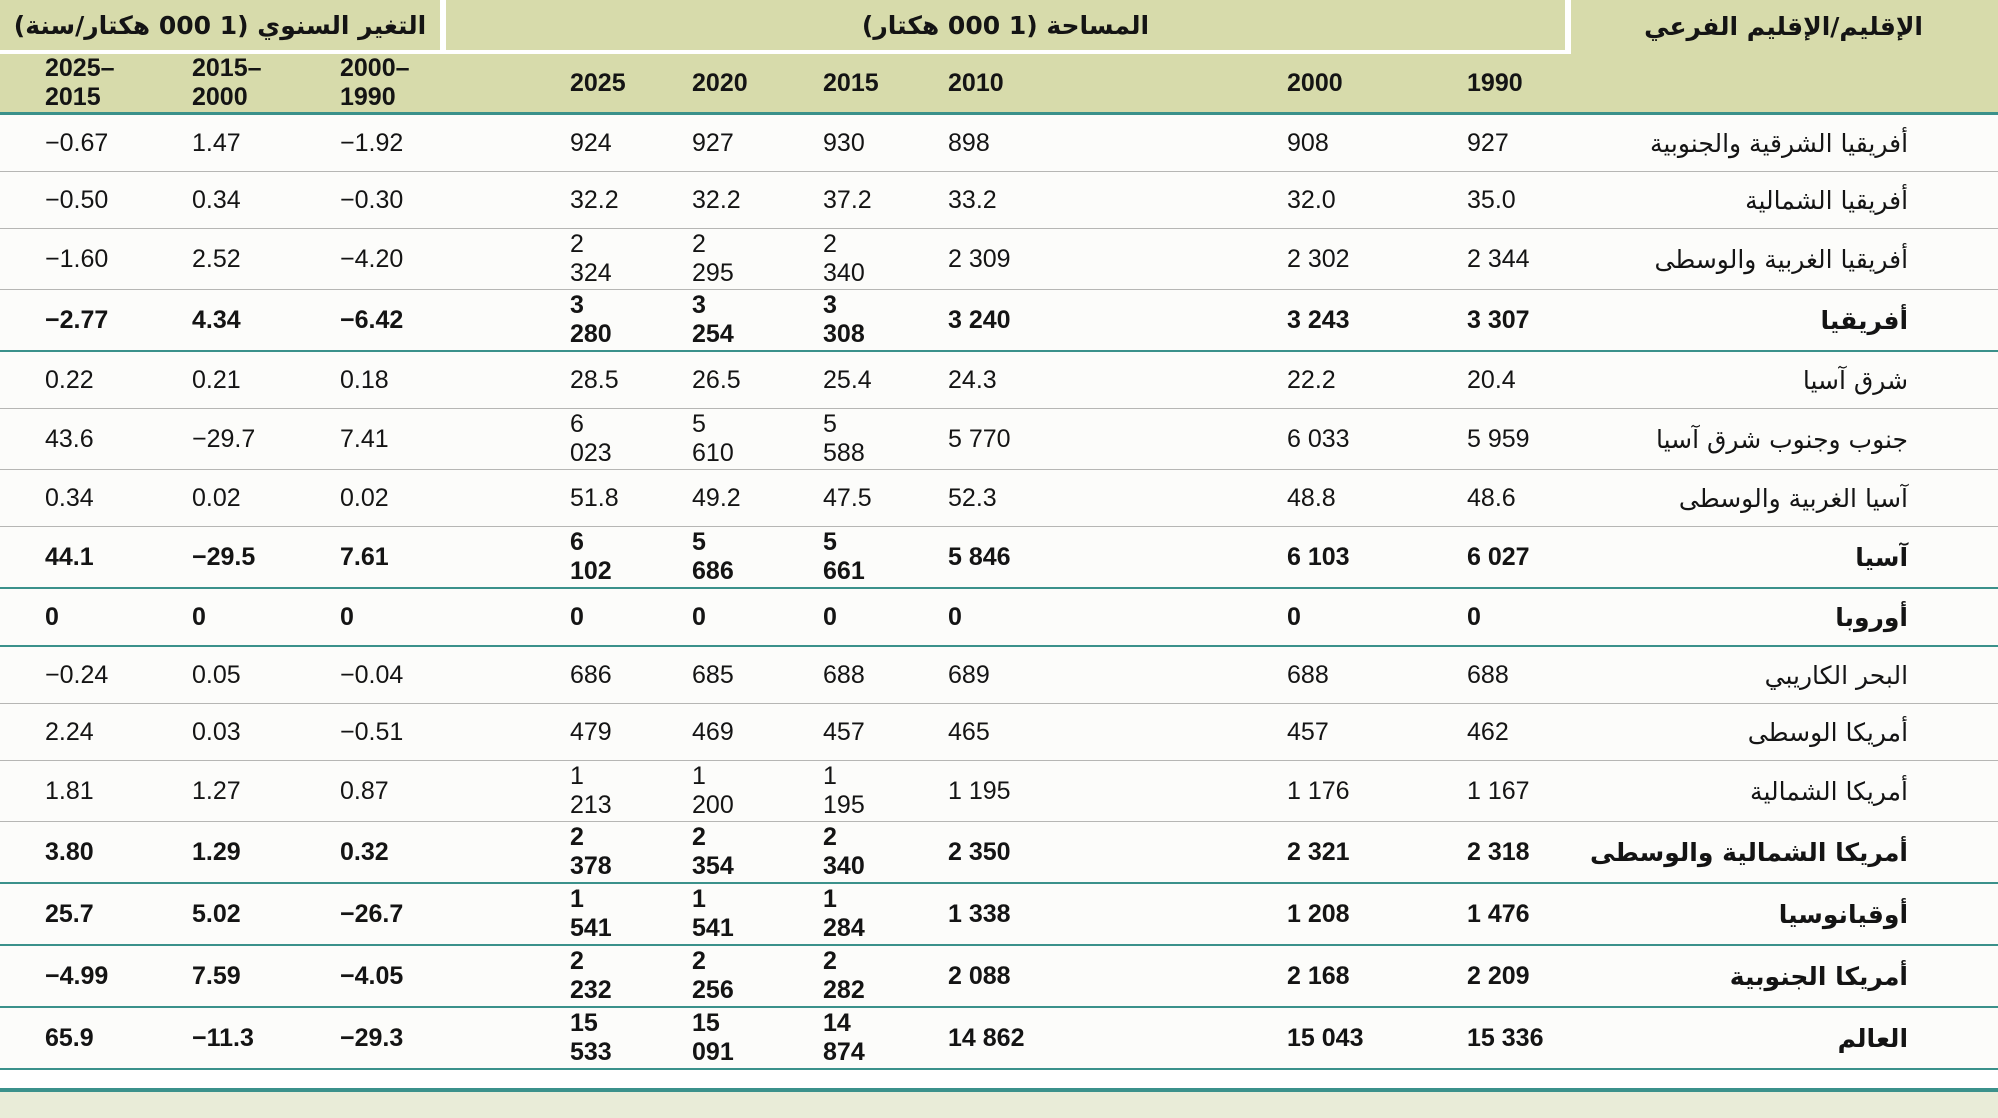 The image size is (1998, 1118). Describe the element at coordinates (369, 259) in the screenshot. I see `annual-change-value-0: −4.20` at that location.